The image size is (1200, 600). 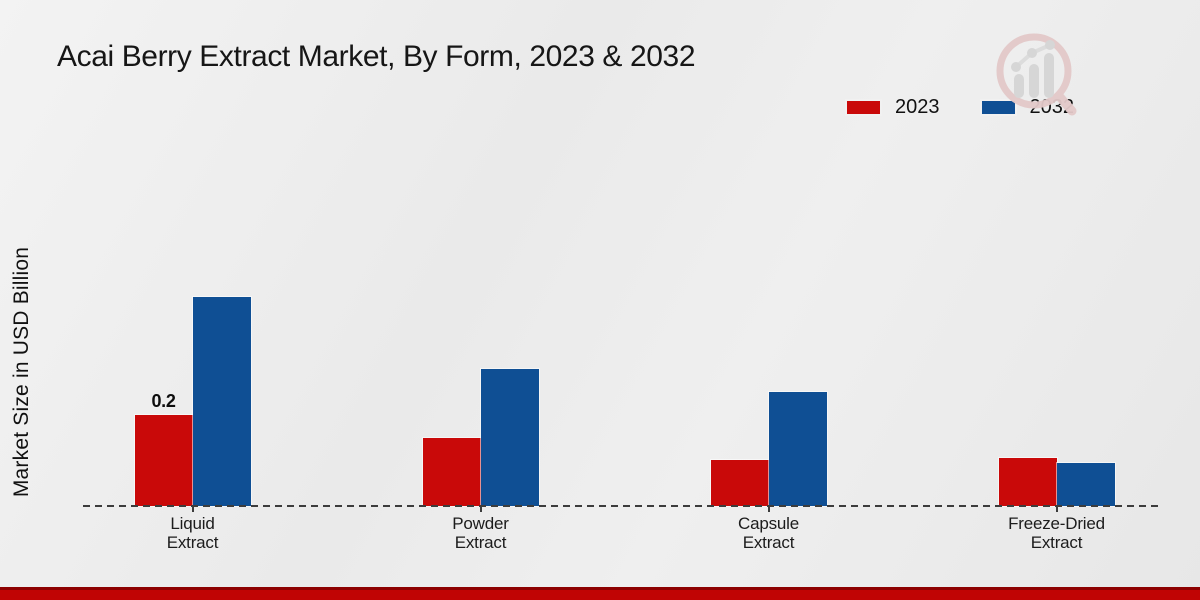 I want to click on bar-2023-liquid-extract, so click(x=163, y=460).